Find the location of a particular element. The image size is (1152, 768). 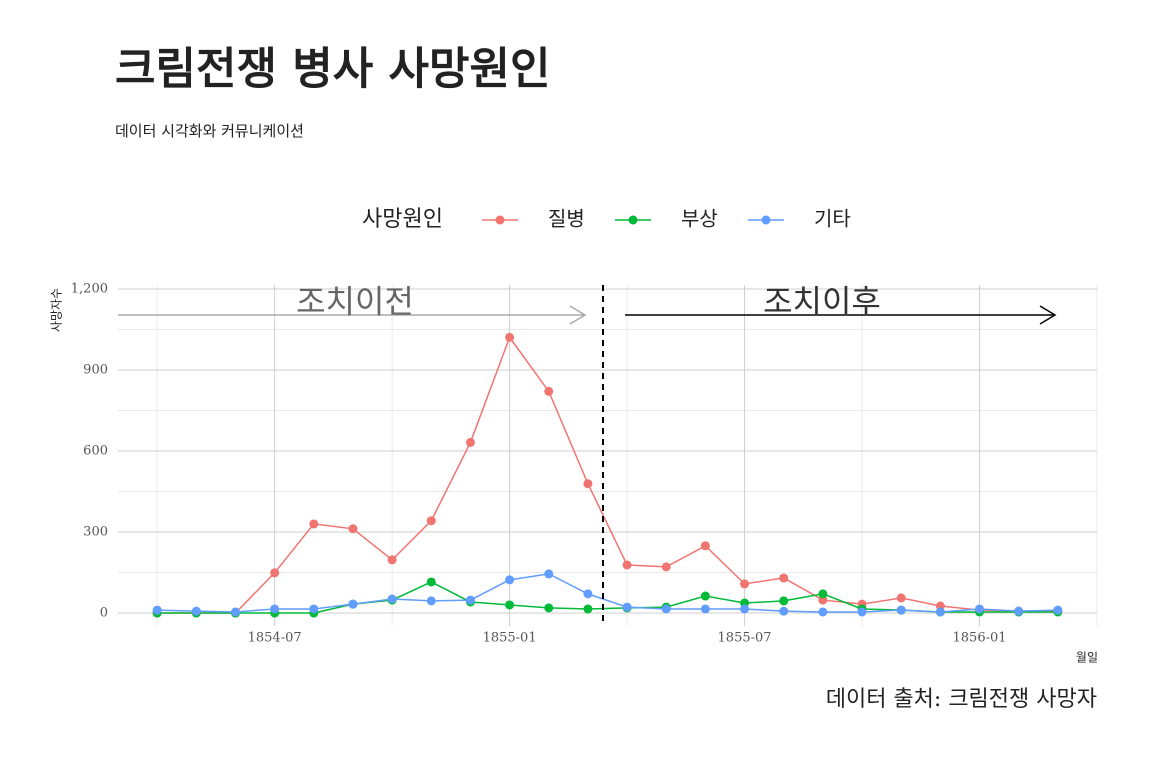

chart-subtitle: 데이터 시각화와 커뮤니케이션 is located at coordinates (209, 131).